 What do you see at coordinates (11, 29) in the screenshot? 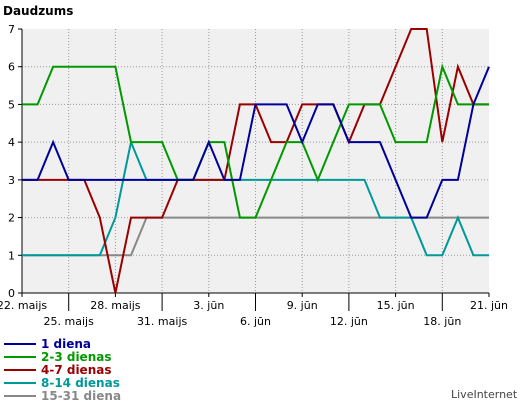
I see `y-tick-label: 7` at bounding box center [11, 29].